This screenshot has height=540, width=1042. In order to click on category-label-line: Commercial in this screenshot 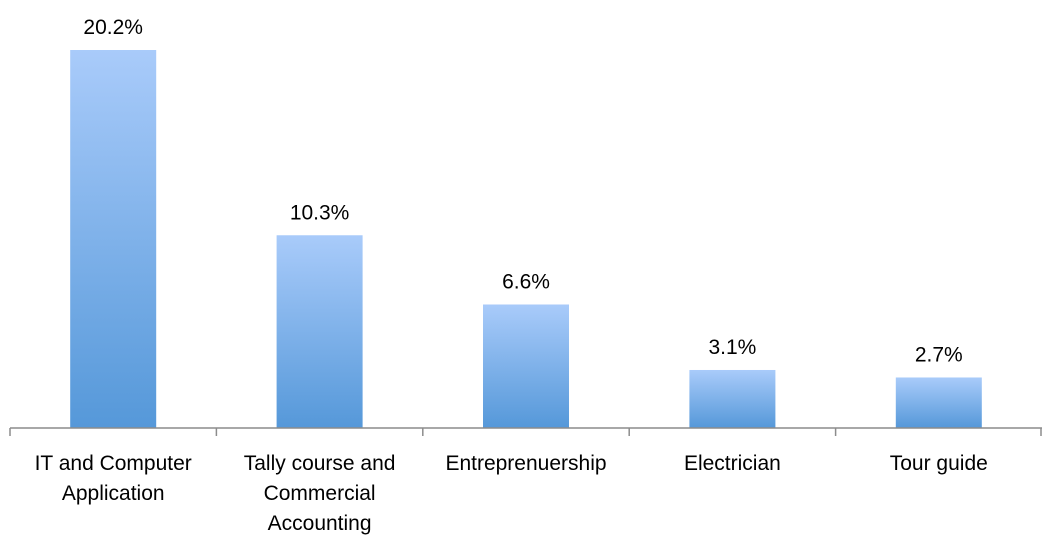, I will do `click(320, 493)`.